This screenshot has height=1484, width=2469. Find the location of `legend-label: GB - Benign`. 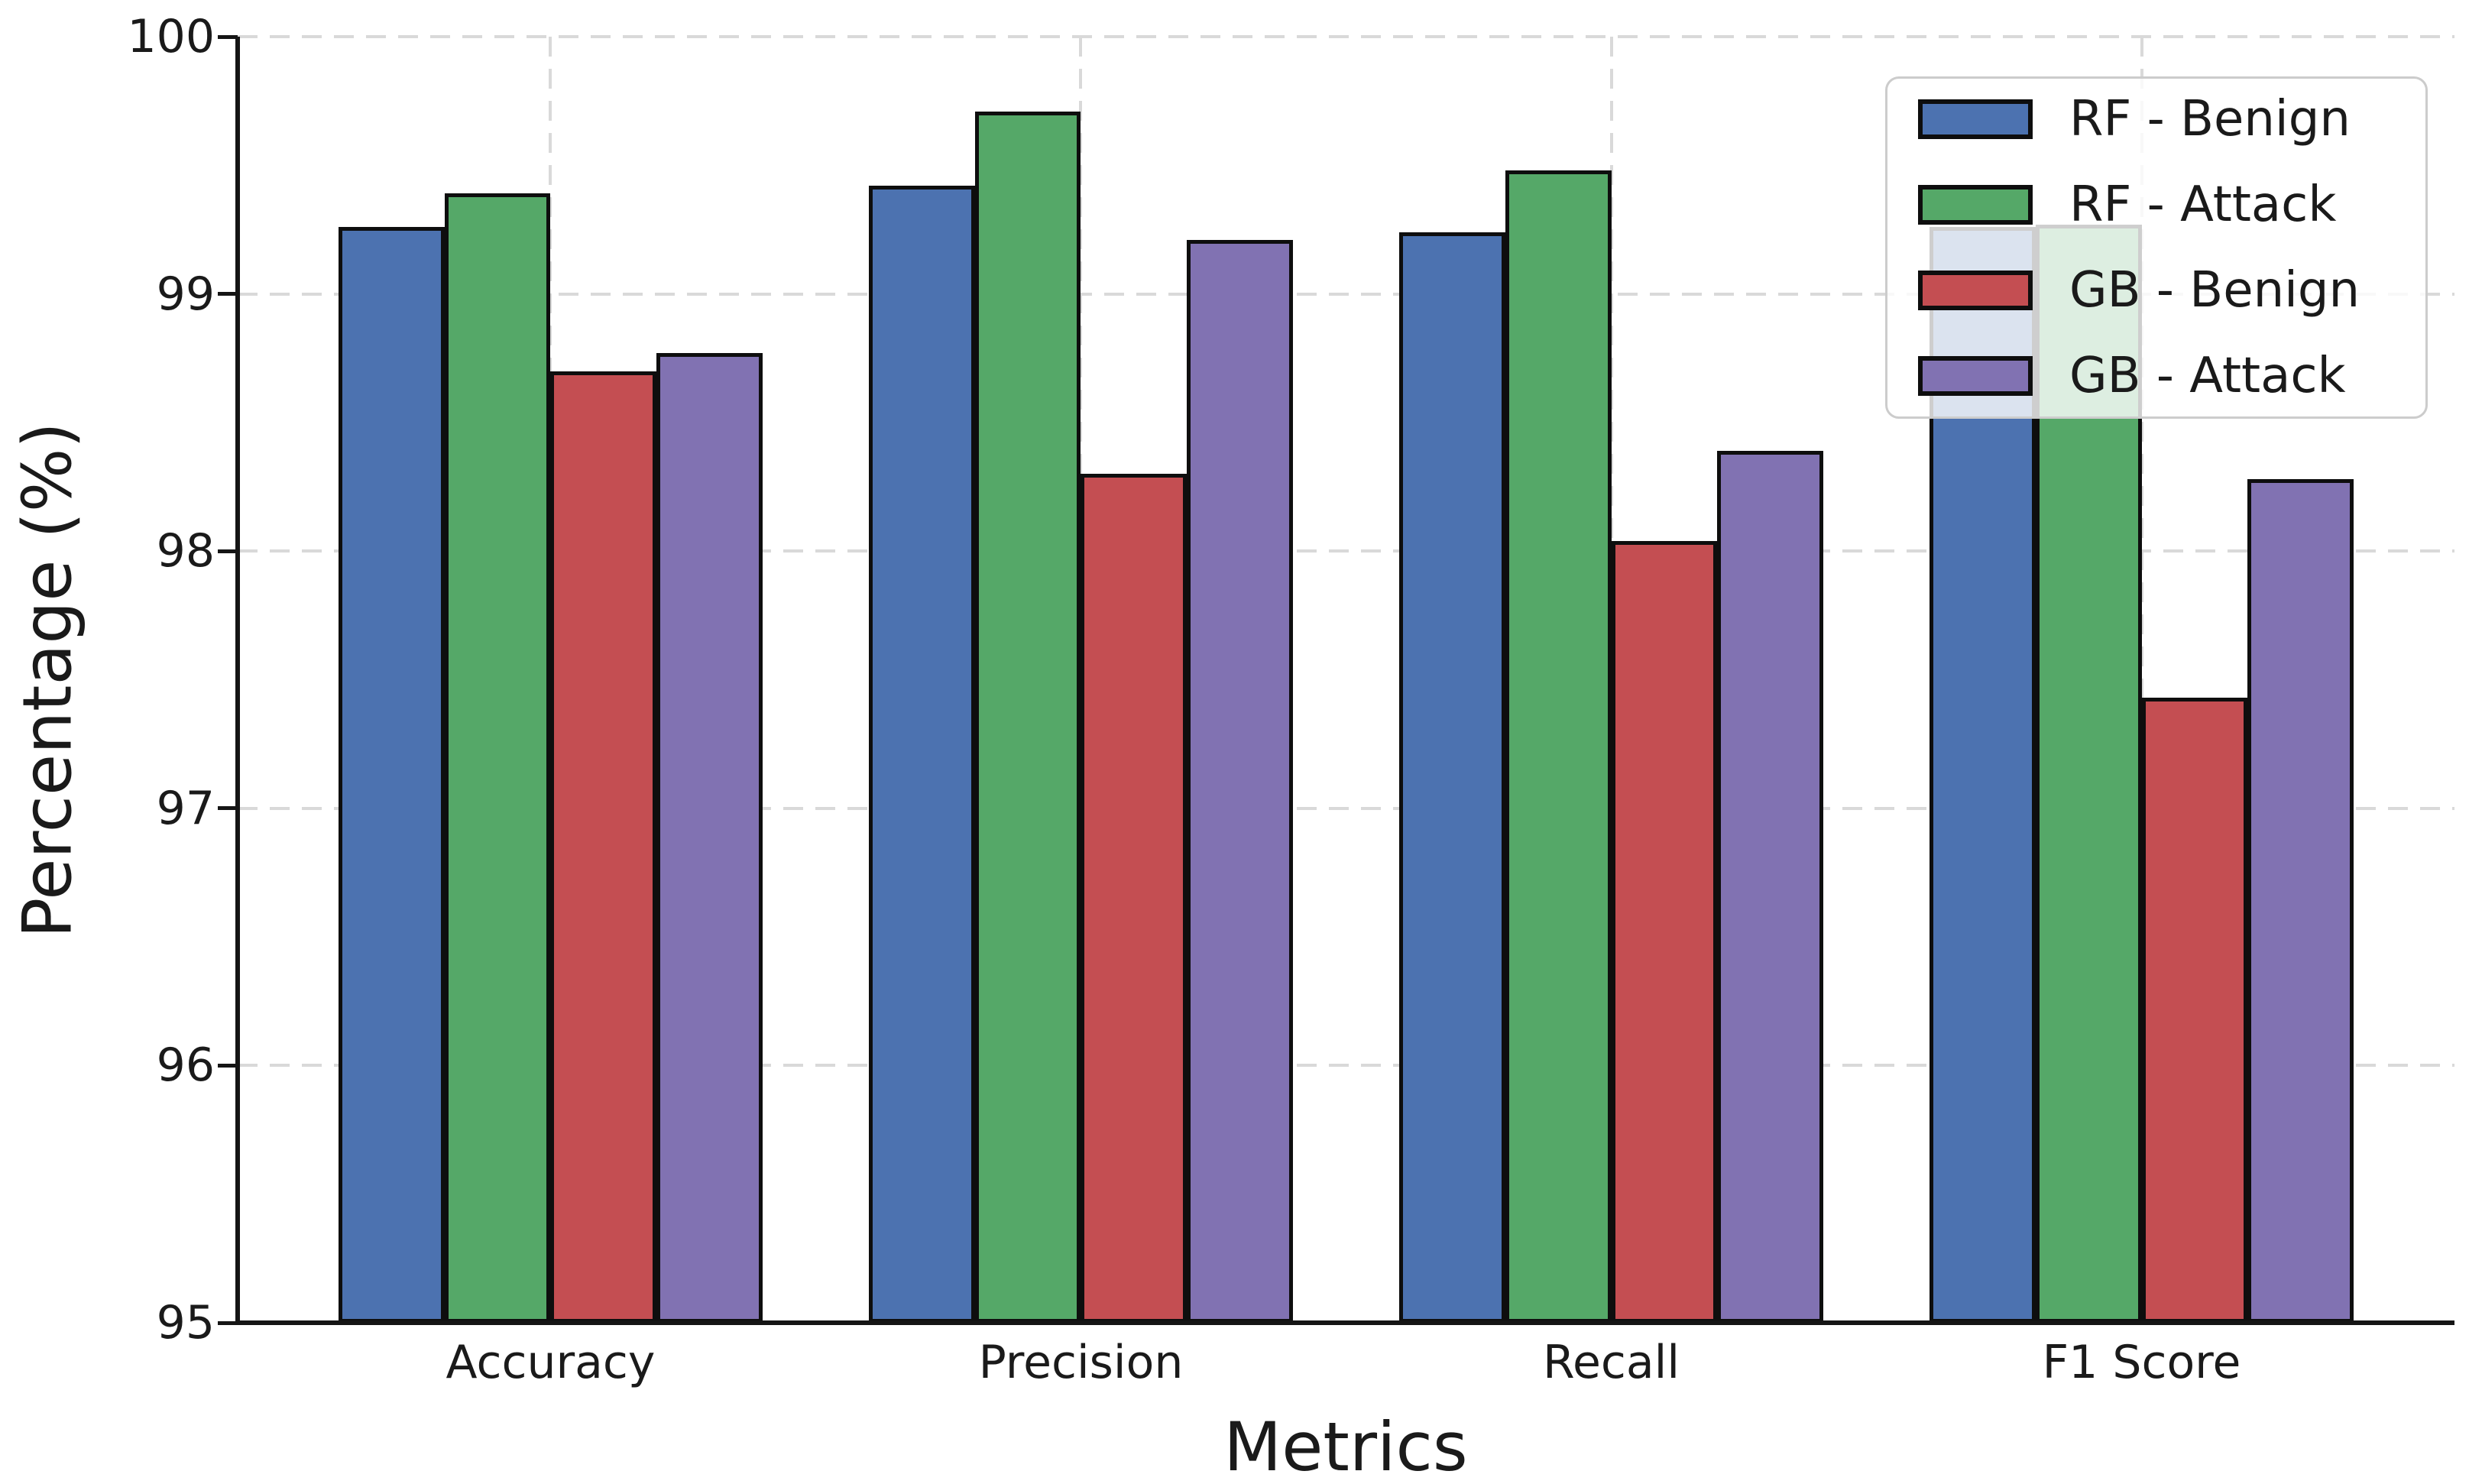

legend-label: GB - Benign is located at coordinates (2214, 291).